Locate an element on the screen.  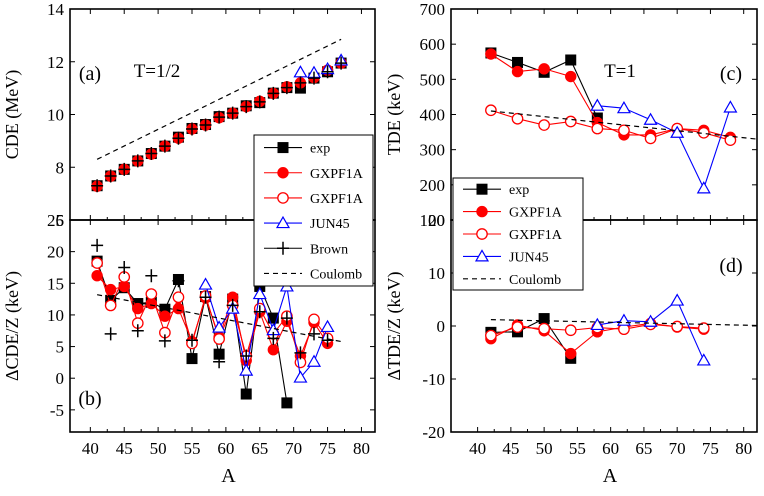
y-tick-label: 6 is located at coordinates (60, 220).